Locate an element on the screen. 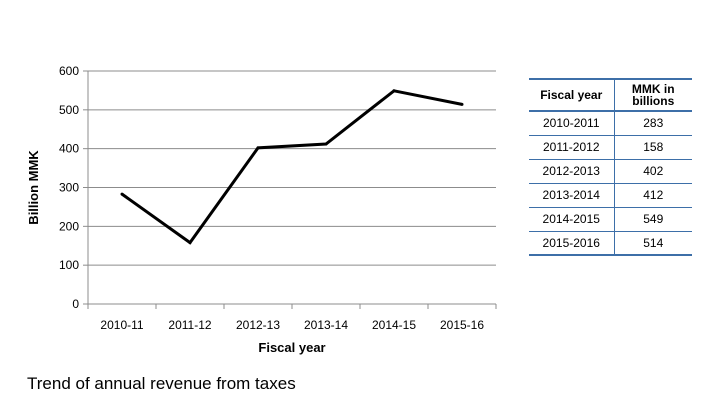 Image resolution: width=720 pixels, height=420 pixels. table-cell-value: 402 is located at coordinates (653, 171).